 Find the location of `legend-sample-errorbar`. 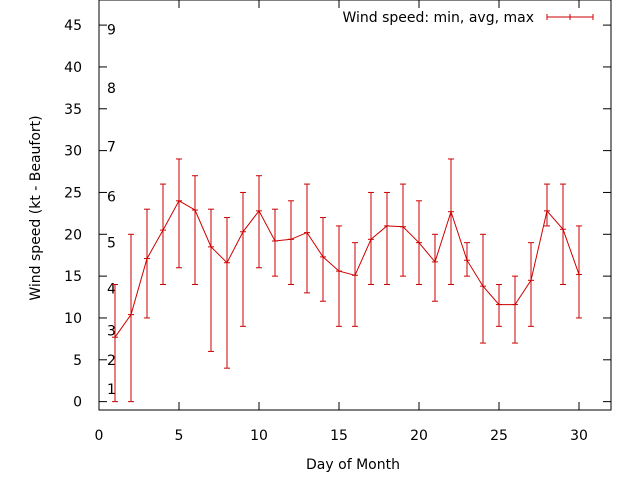

legend-sample-errorbar is located at coordinates (570, 17).